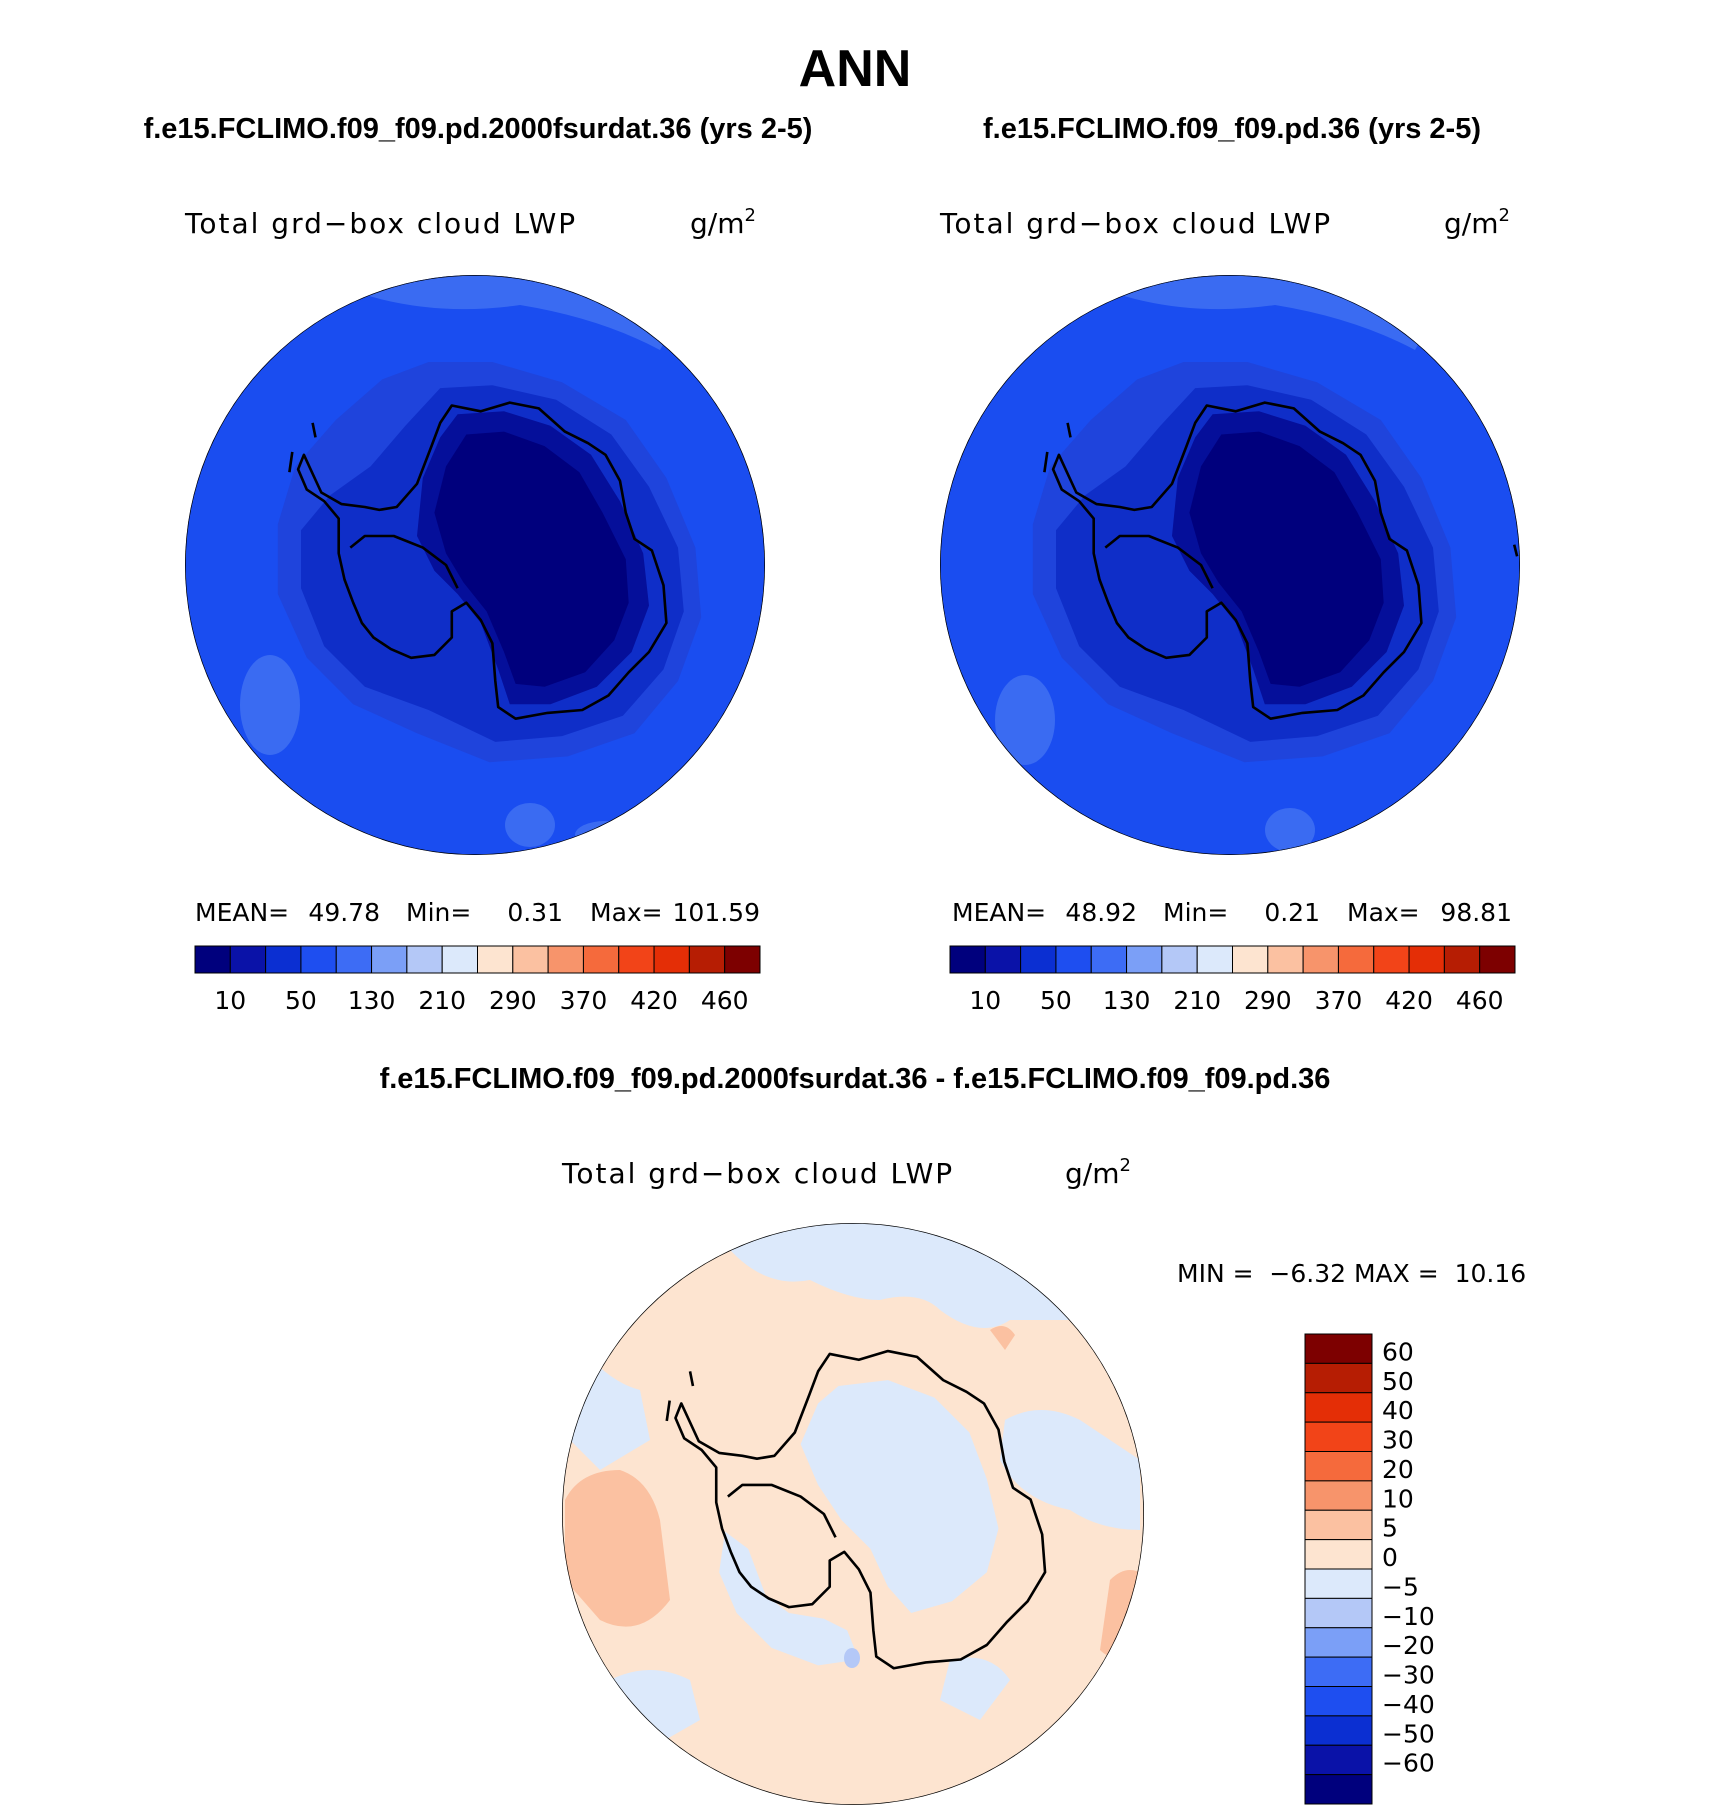 The width and height of the screenshot is (1710, 1816). I want to click on difference-colorbar-tick-label: −40, so click(1408, 1704).